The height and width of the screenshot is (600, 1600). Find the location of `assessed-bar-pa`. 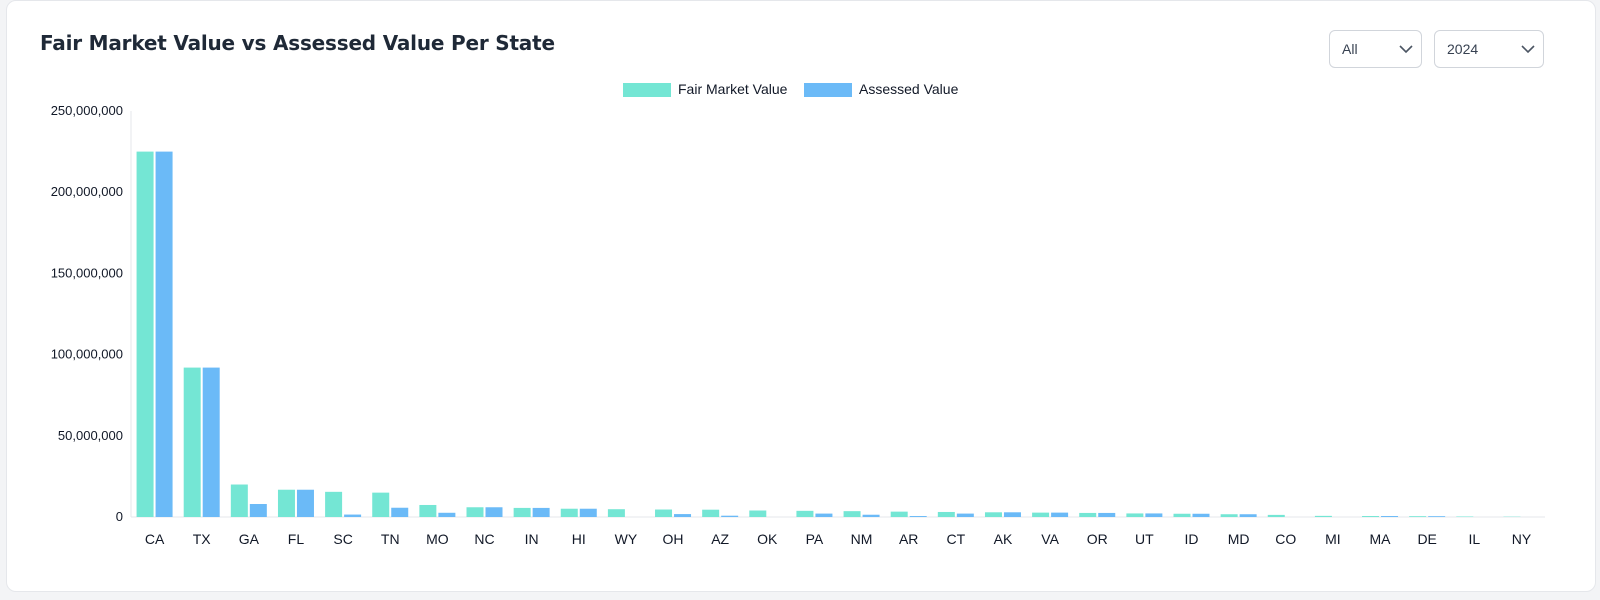

assessed-bar-pa is located at coordinates (824, 515).